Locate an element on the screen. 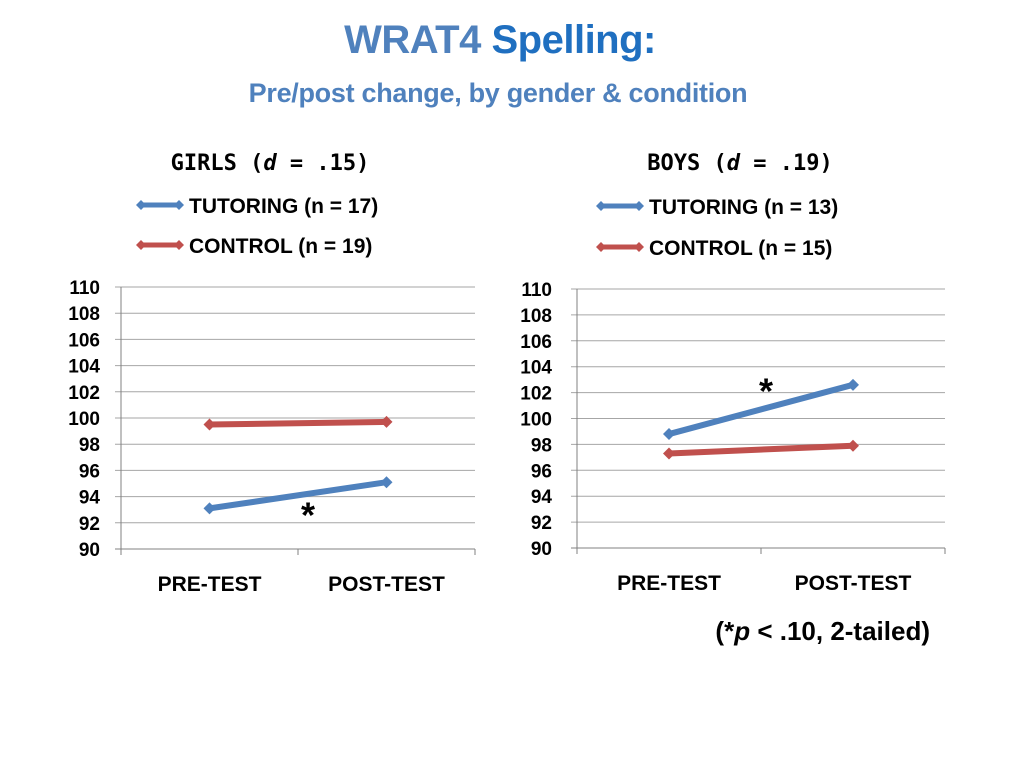 Image resolution: width=1024 pixels, height=768 pixels. significance-footnote: (*p < .10, 2-tailed) is located at coordinates (822, 631).